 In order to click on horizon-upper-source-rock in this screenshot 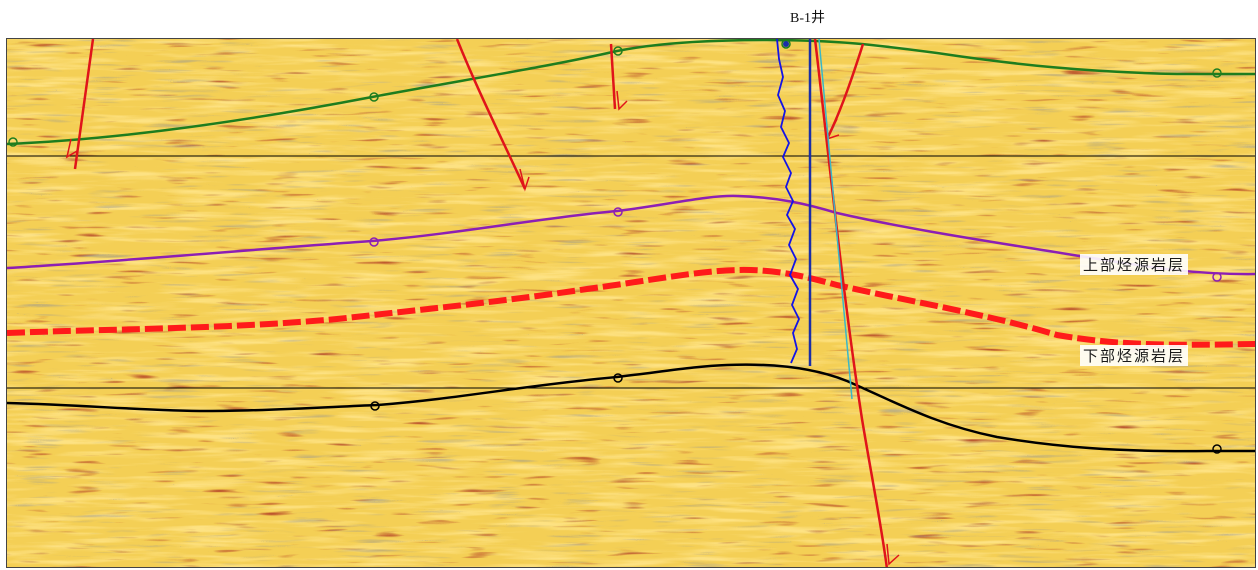, I will do `click(631, 307)`.